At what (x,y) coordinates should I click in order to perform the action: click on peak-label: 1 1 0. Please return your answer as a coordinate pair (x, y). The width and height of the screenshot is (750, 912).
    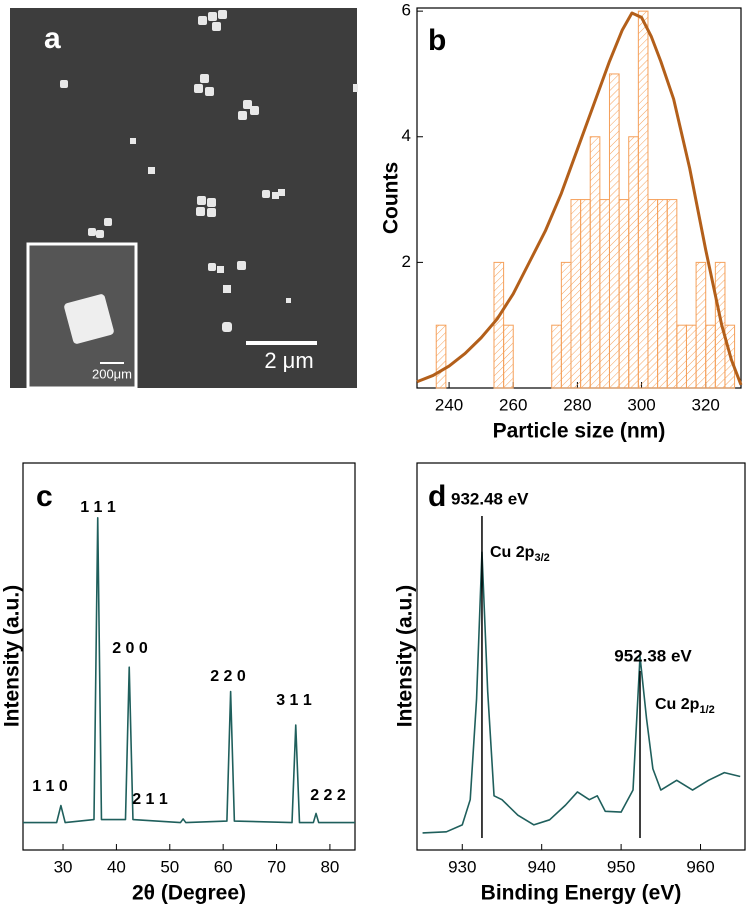
    Looking at the image, I should click on (50, 786).